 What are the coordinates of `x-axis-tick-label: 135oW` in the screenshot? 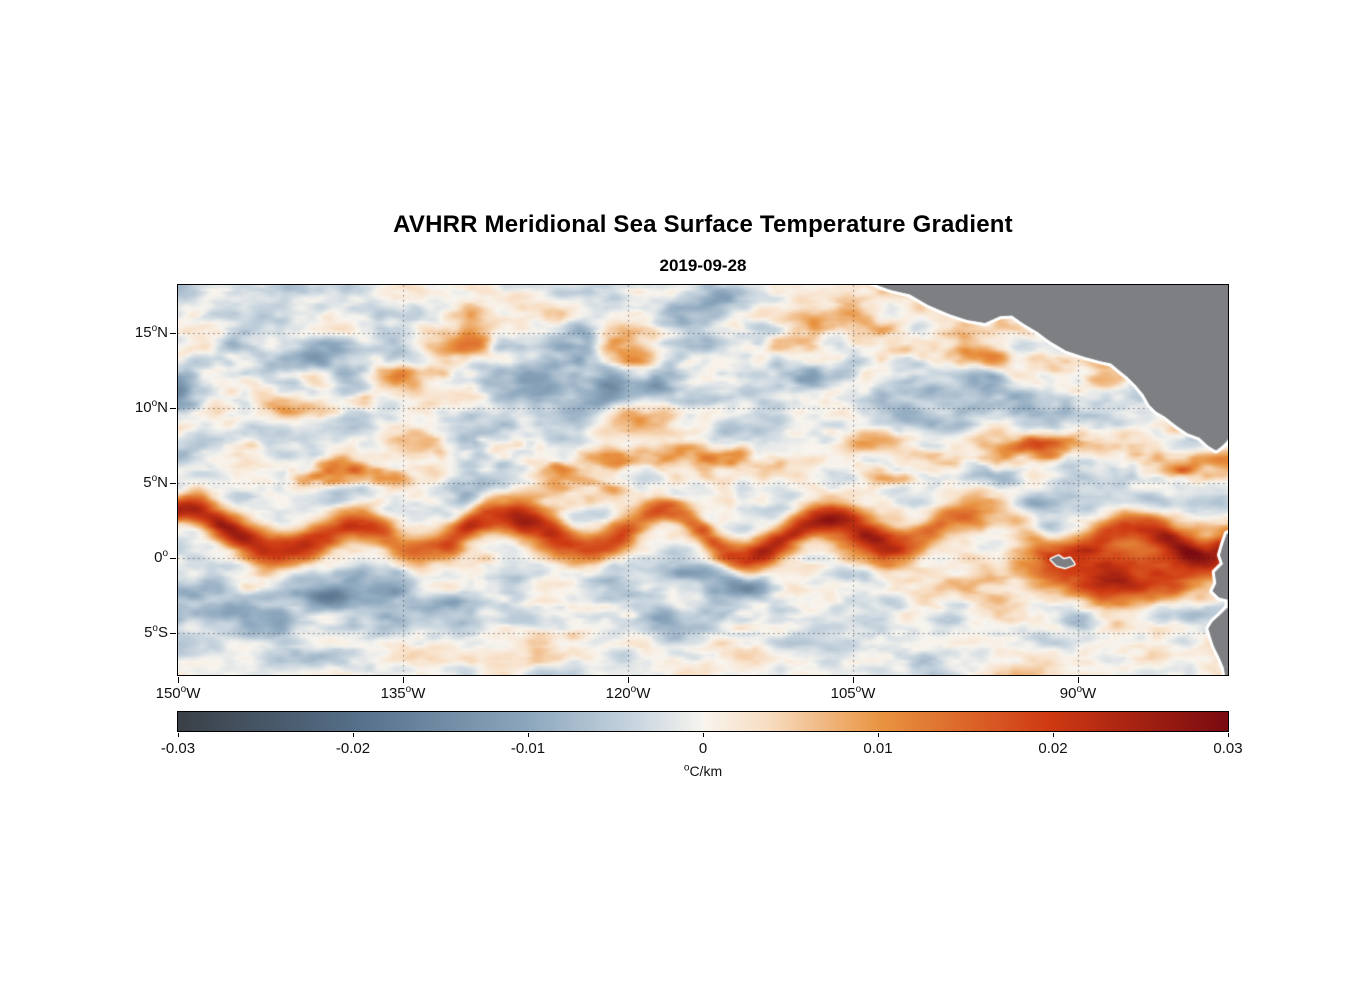 It's located at (403, 693).